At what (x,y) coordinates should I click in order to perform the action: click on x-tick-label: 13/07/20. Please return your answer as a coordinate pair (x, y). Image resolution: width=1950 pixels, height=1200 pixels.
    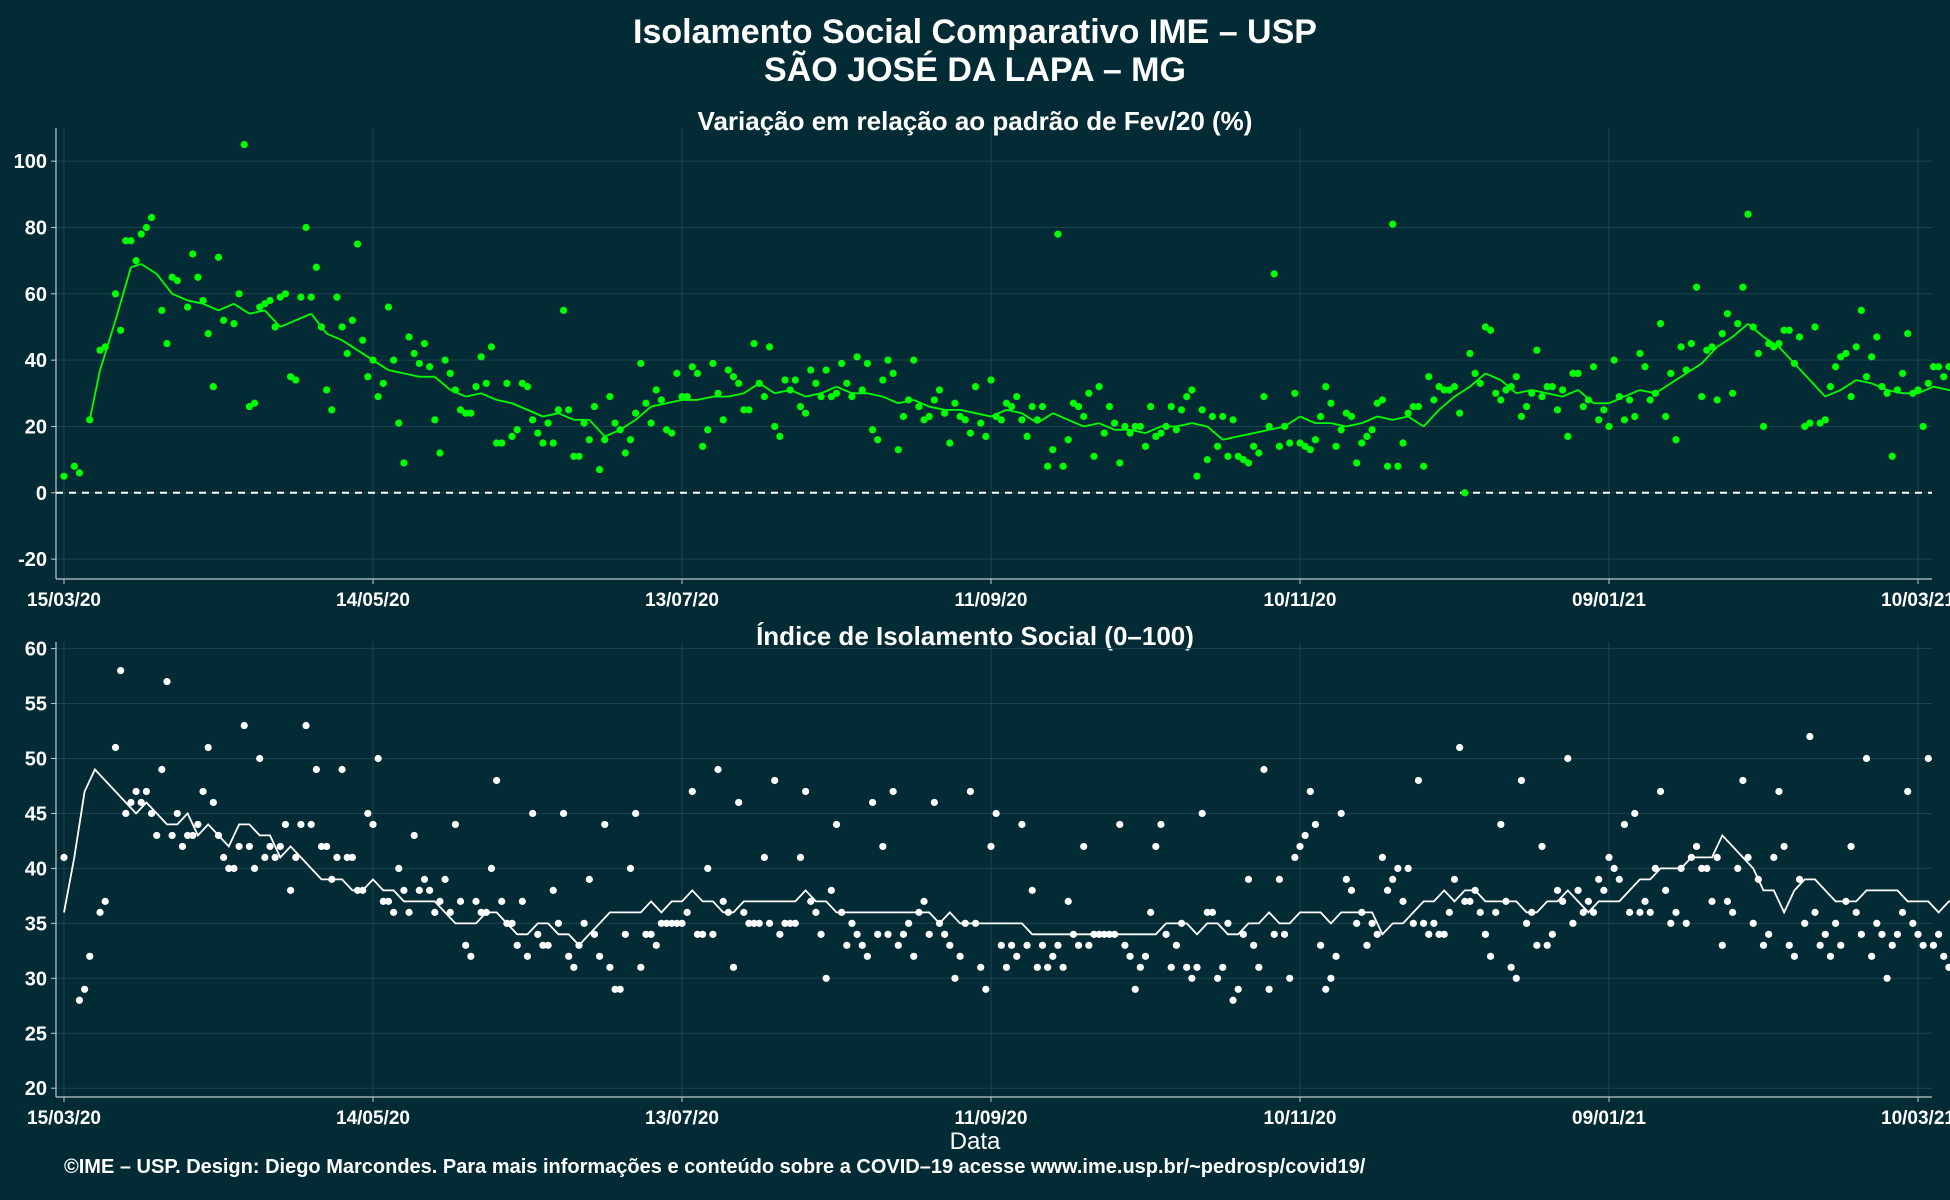
    Looking at the image, I should click on (682, 600).